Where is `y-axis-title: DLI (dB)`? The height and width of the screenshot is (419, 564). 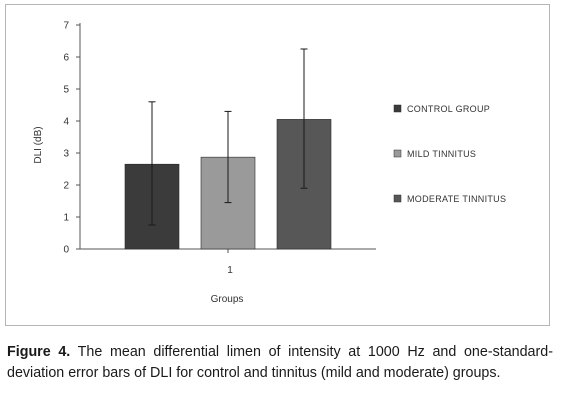 y-axis-title: DLI (dB) is located at coordinates (38, 144).